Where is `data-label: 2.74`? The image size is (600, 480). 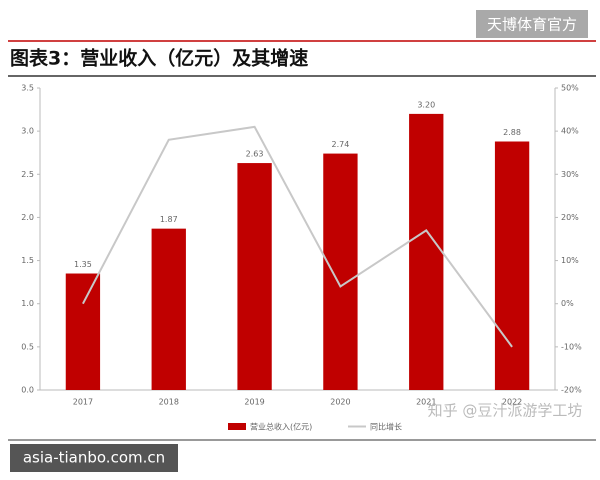 data-label: 2.74 is located at coordinates (341, 144).